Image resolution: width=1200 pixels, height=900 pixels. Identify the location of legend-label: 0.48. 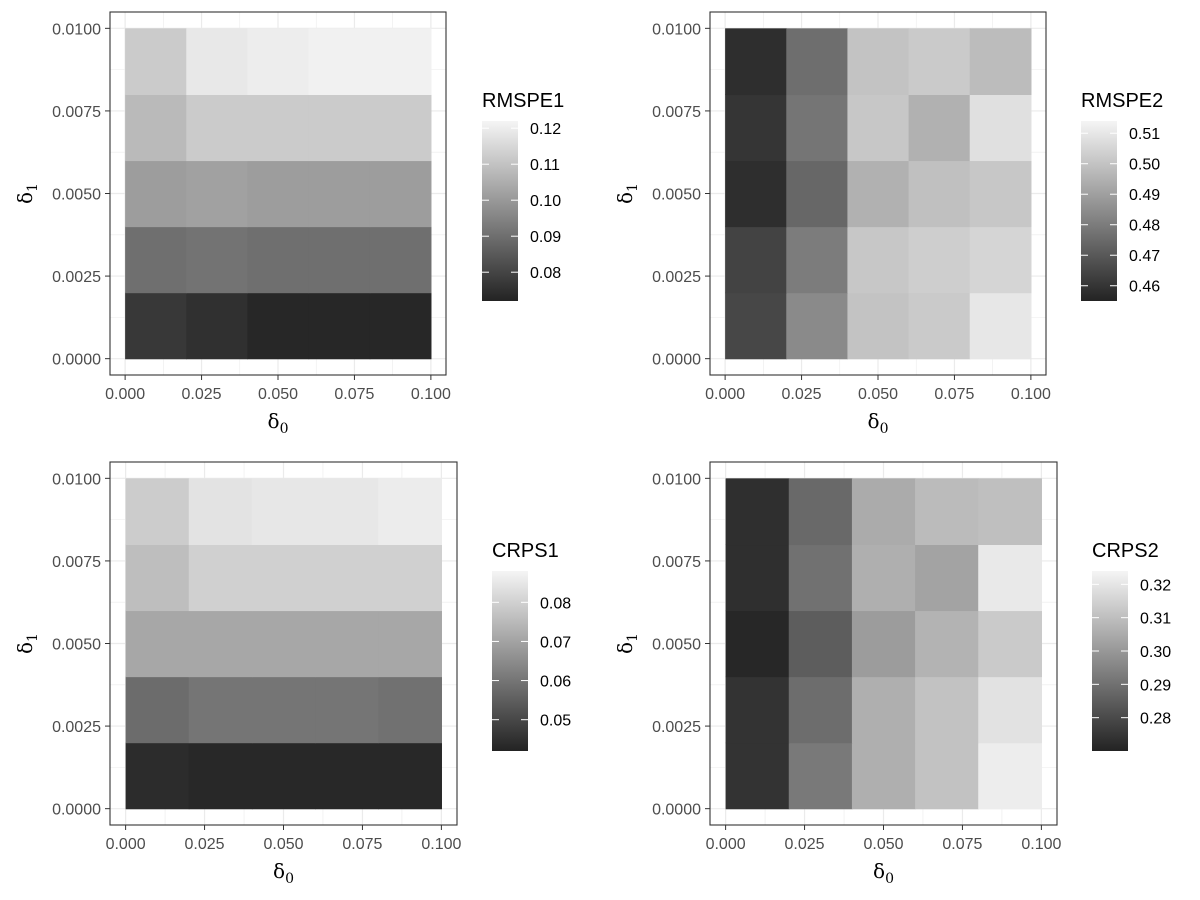
(1144, 226).